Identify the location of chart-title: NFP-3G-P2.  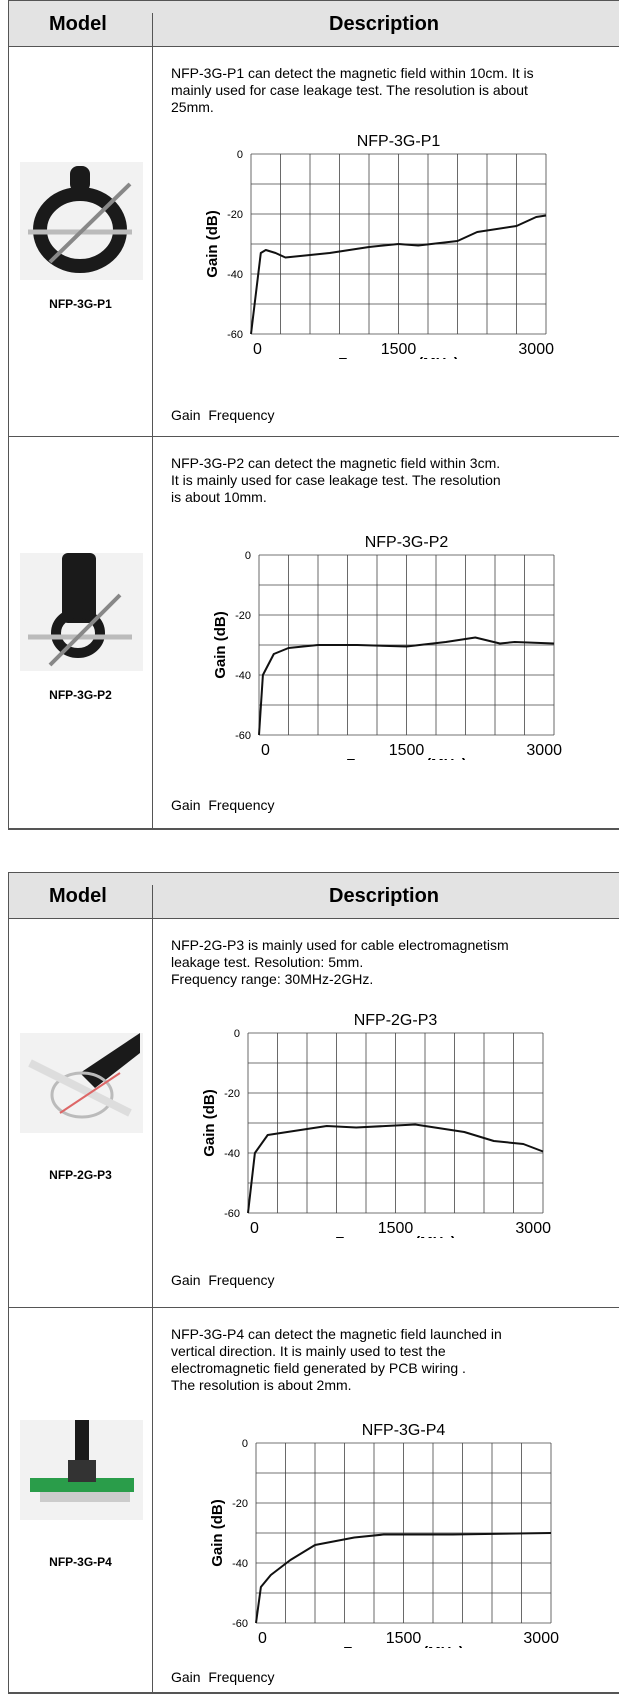
(407, 542).